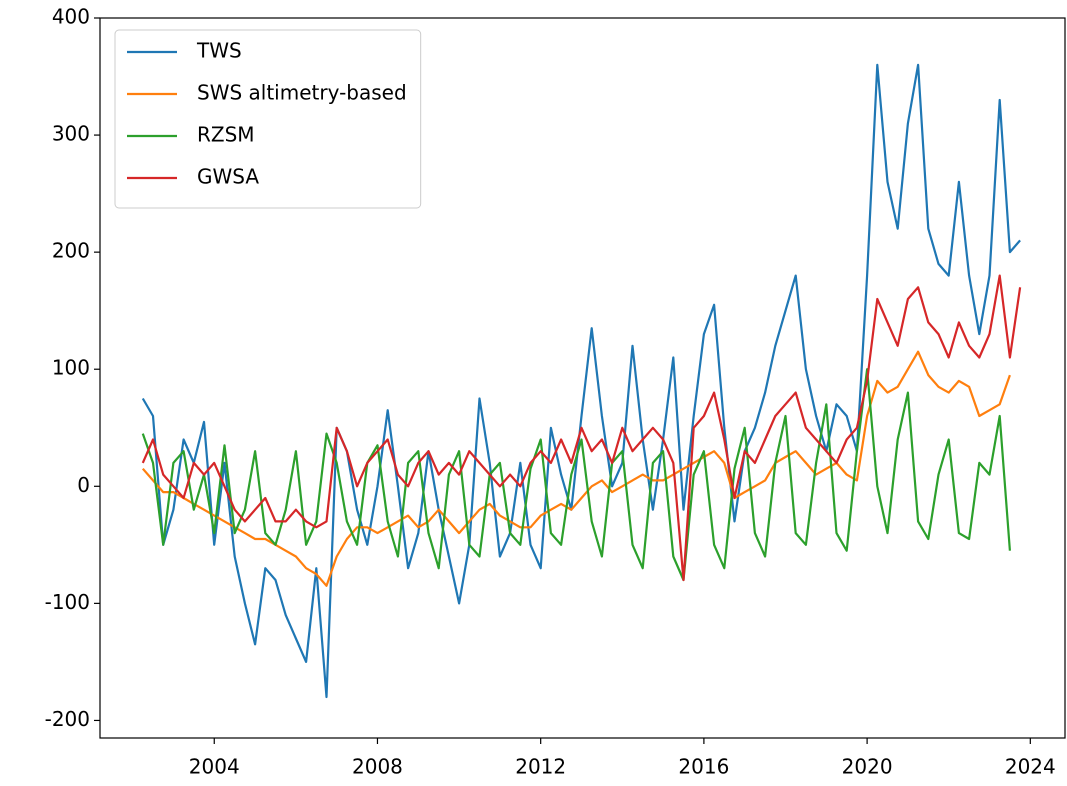  I want to click on x-tick-label: 2012, so click(540, 767).